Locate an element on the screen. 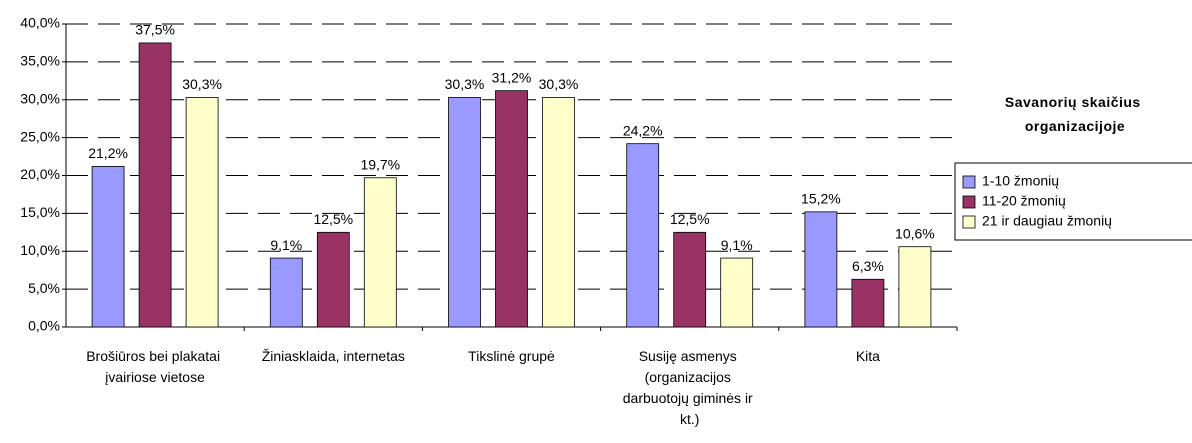 The width and height of the screenshot is (1192, 443). legend-label: 21 ir daugiau žmonių is located at coordinates (1047, 221).